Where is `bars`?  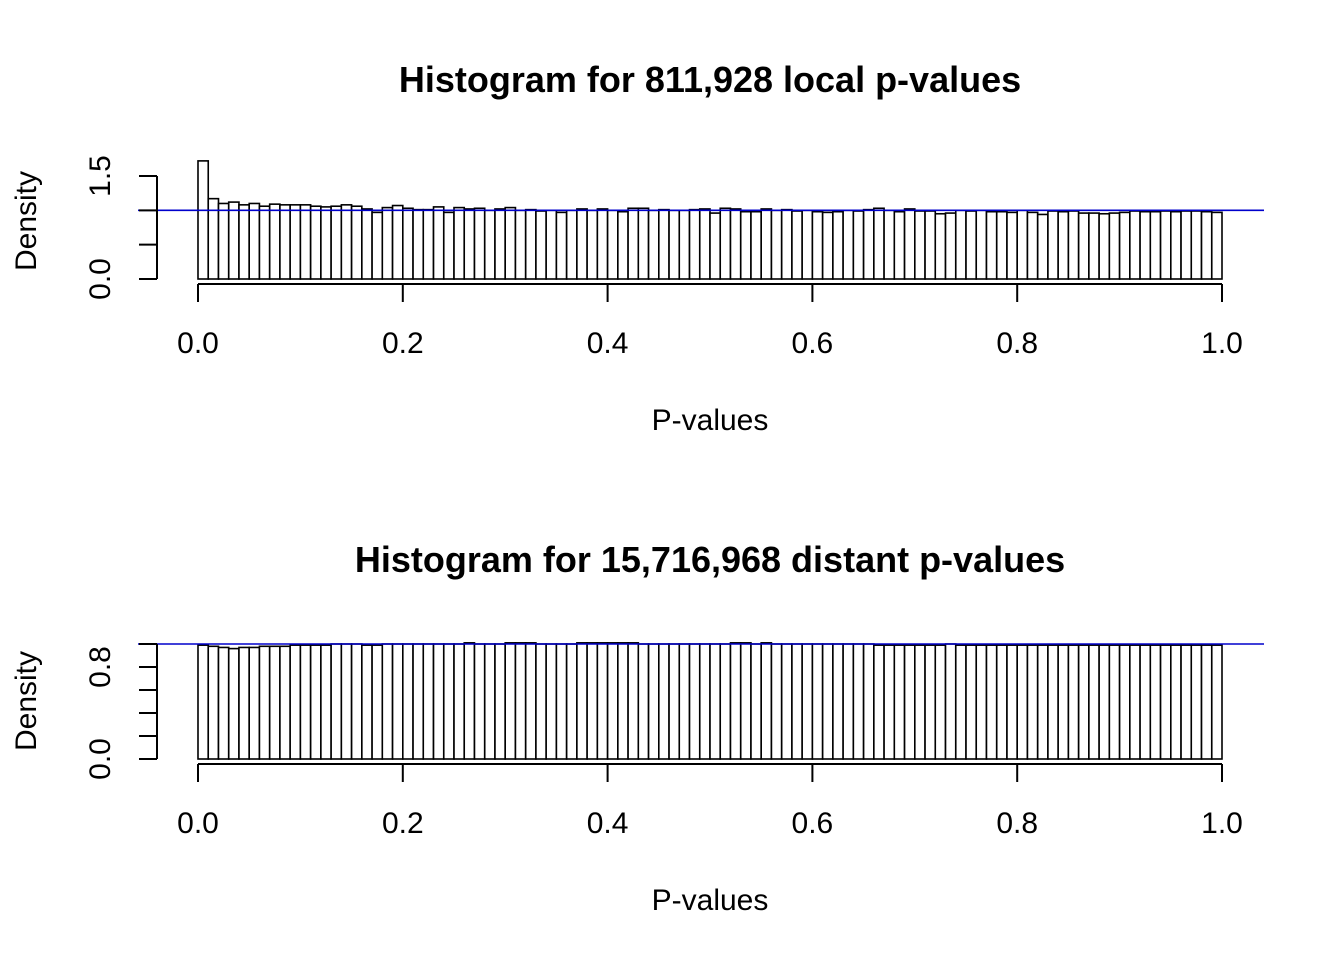
bars is located at coordinates (701, 220).